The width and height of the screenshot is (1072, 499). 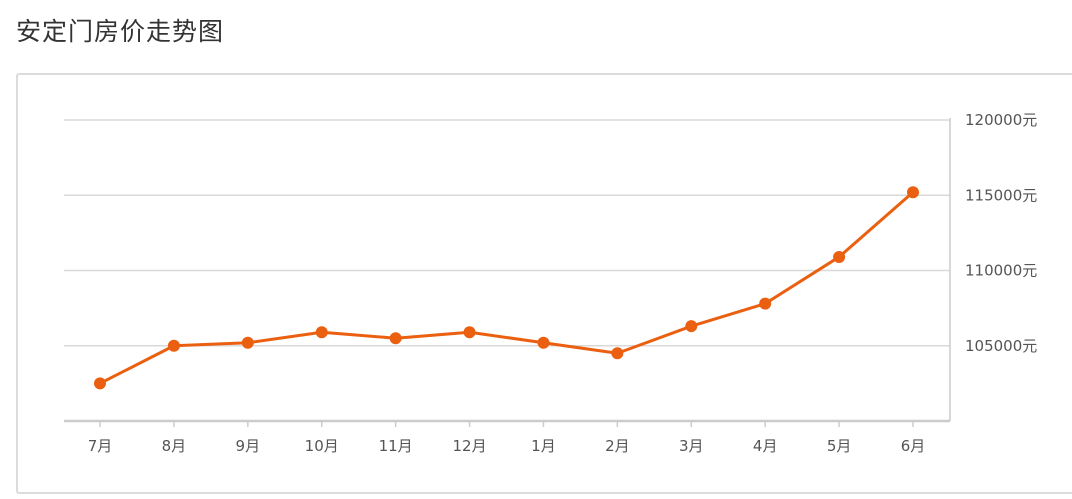 What do you see at coordinates (691, 446) in the screenshot?
I see `x-tick-label: 3月` at bounding box center [691, 446].